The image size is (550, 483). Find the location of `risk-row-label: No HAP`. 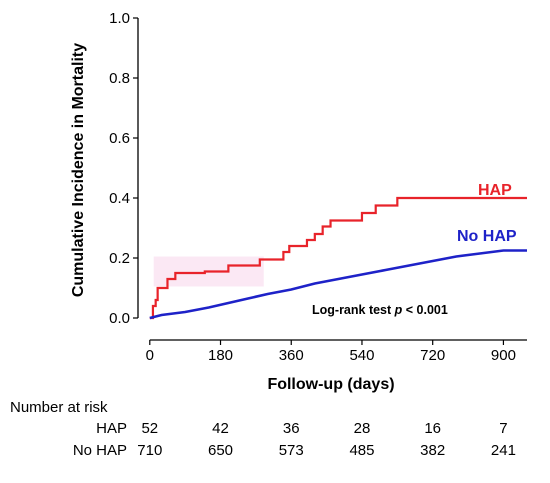

risk-row-label: No HAP is located at coordinates (100, 450).